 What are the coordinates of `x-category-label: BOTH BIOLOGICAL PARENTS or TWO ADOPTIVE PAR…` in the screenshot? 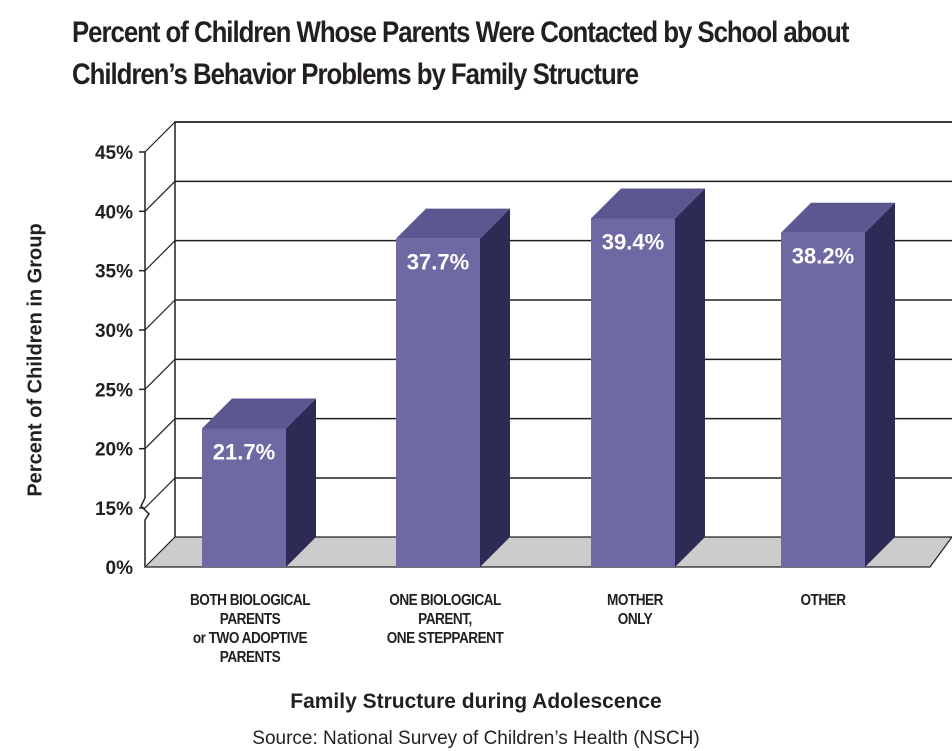 It's located at (250, 629).